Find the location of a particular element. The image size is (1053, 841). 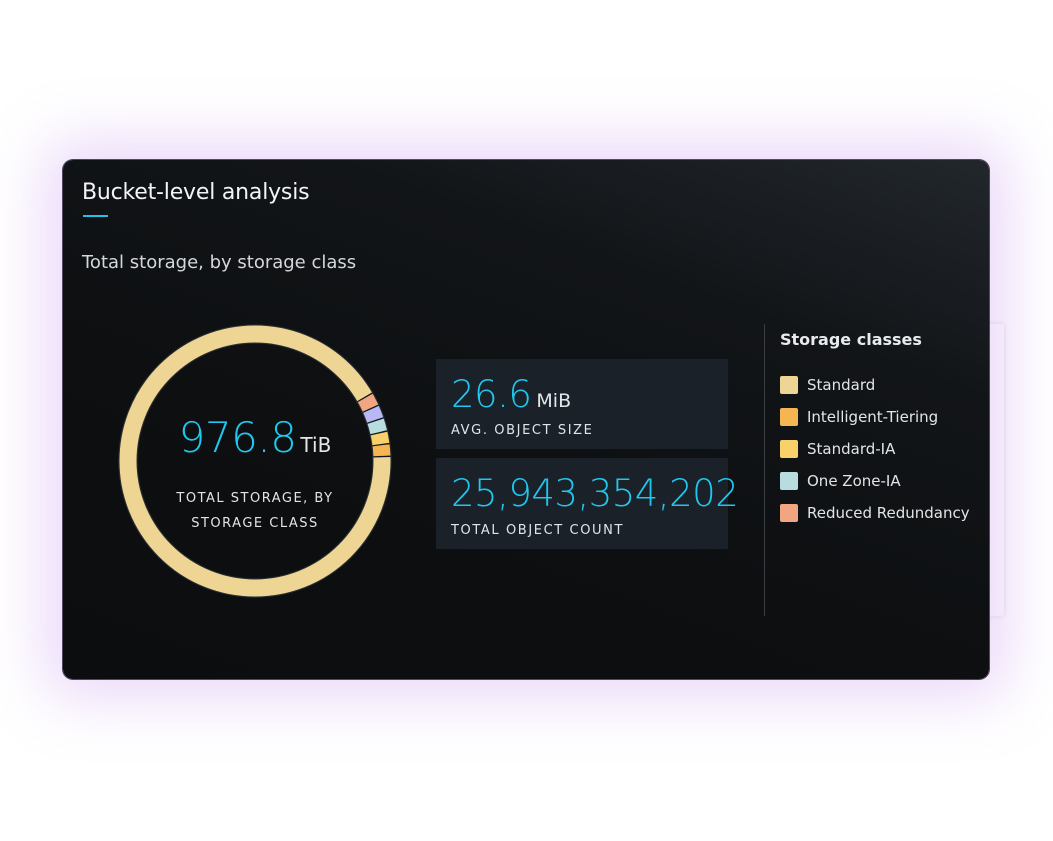

avg-object-size-value: 26.6 is located at coordinates (491, 394).